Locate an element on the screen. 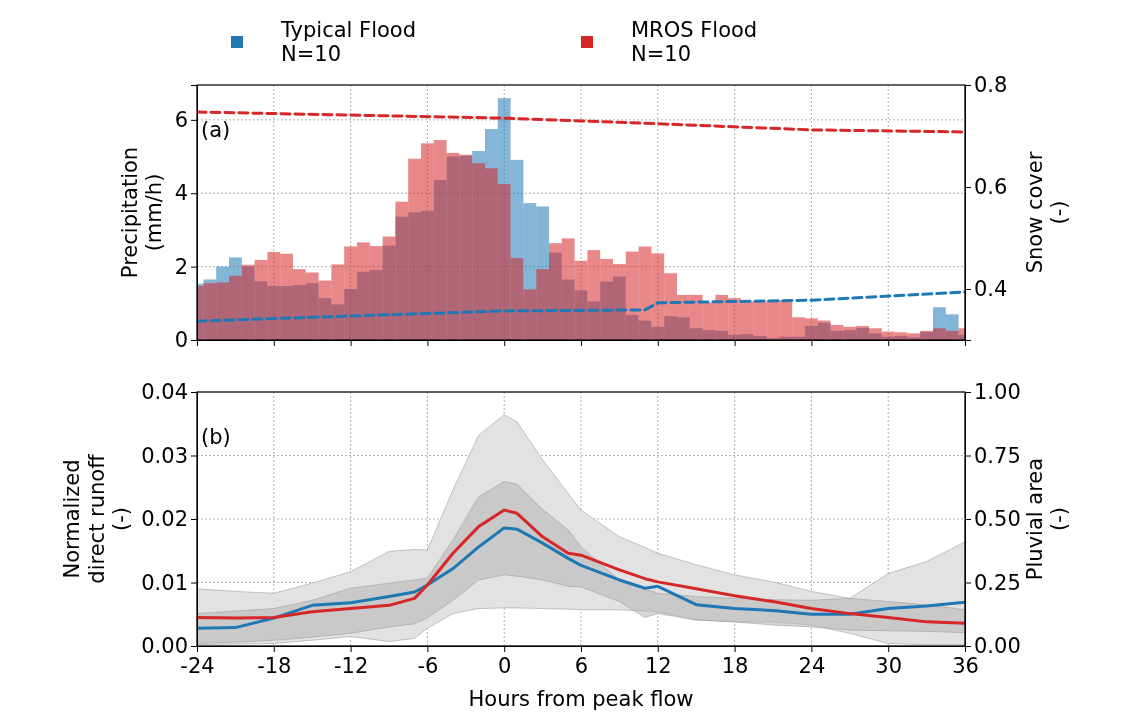 The width and height of the screenshot is (1123, 725). y2-tick-label: 0.50 is located at coordinates (997, 519).